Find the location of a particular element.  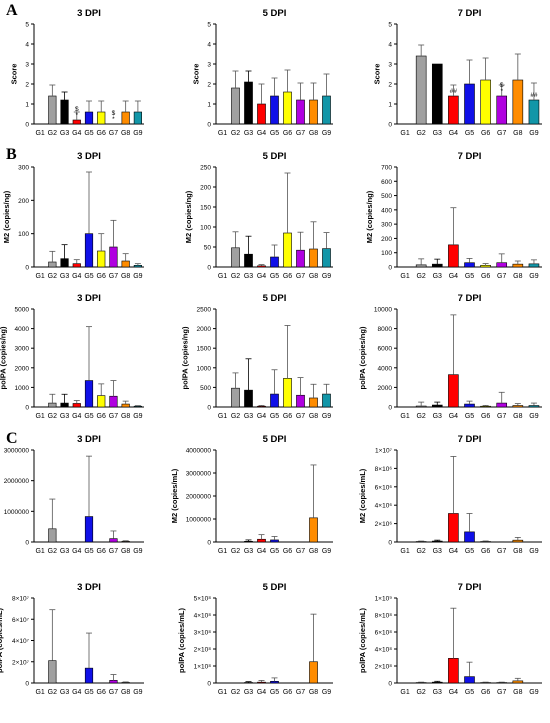

y-tick-label: 500 is located at coordinates (386, 196).